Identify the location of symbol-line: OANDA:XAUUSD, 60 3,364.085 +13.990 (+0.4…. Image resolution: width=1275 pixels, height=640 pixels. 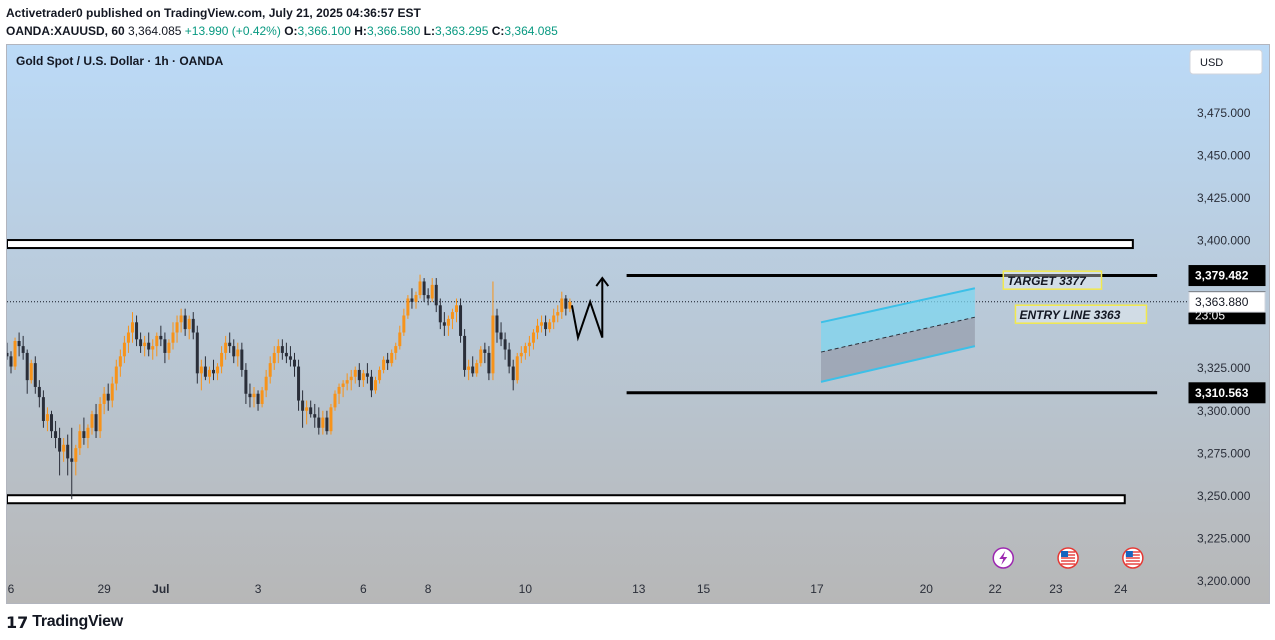
(282, 31).